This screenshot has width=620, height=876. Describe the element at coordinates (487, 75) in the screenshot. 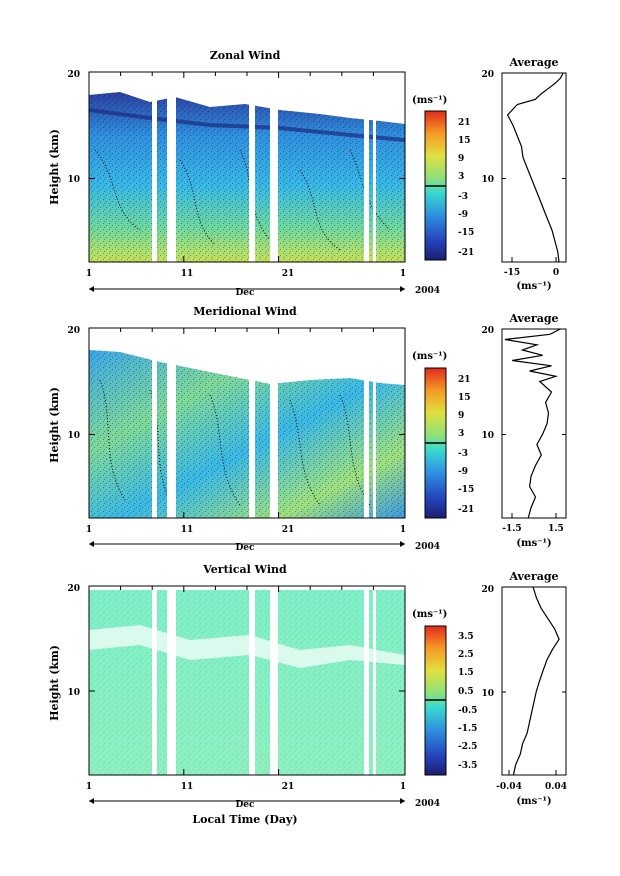

I see `zonal-profile-ytick-20: 20` at that location.